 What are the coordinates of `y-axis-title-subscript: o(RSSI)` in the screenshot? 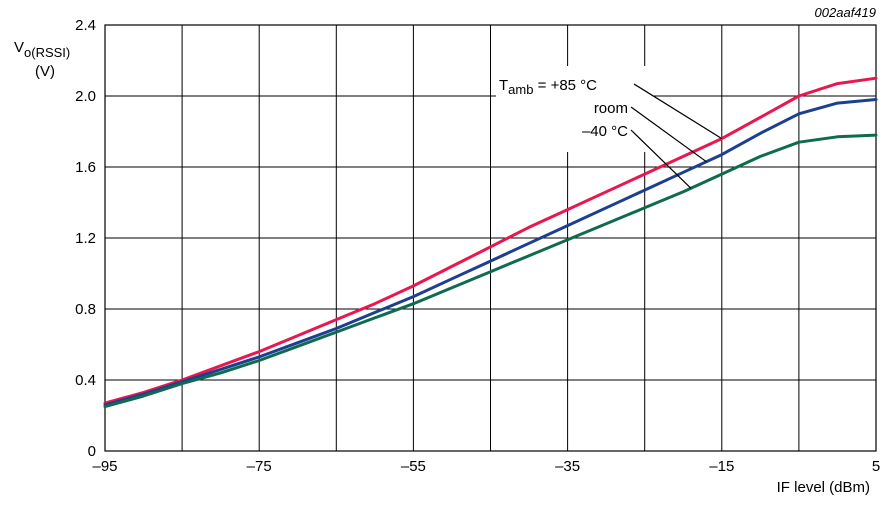 It's located at (47, 52).